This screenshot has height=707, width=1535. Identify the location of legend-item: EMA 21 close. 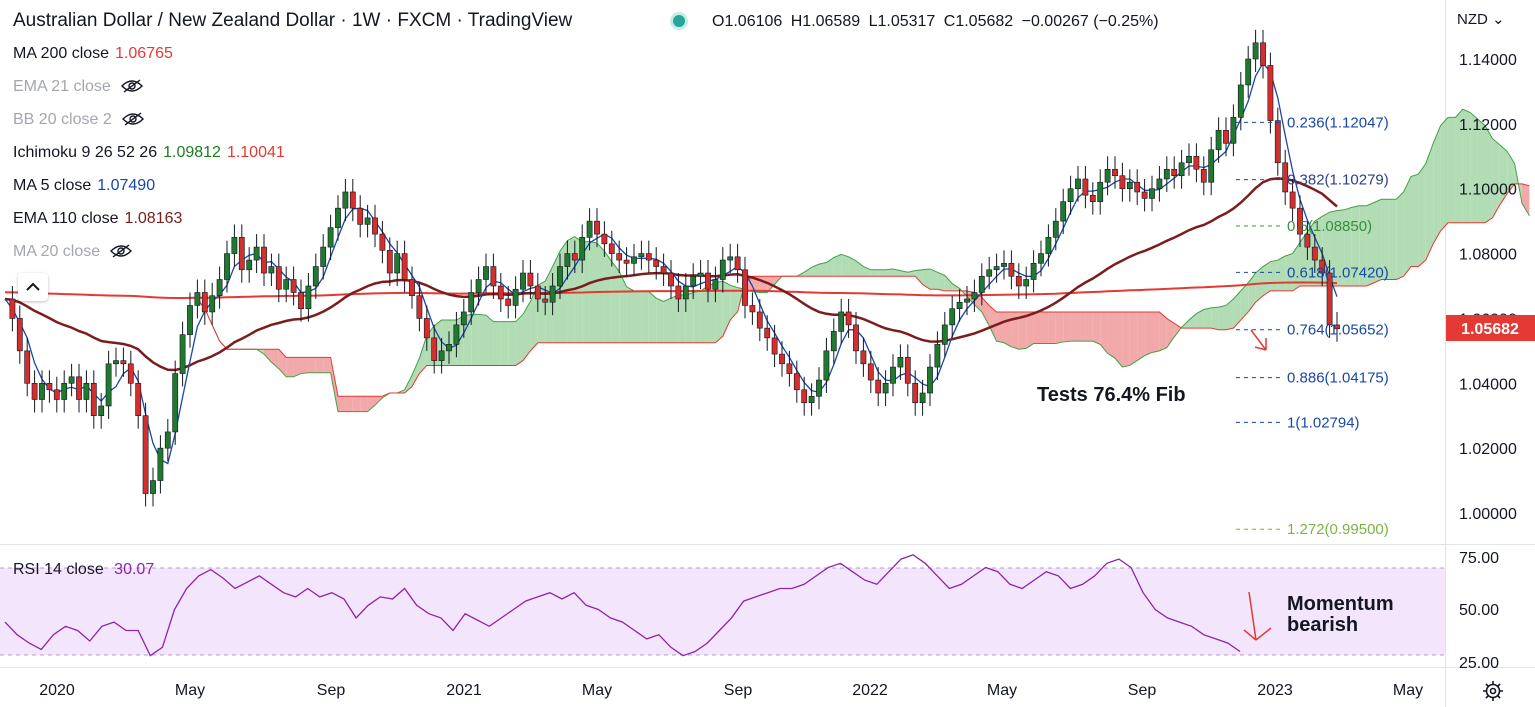
(78, 87).